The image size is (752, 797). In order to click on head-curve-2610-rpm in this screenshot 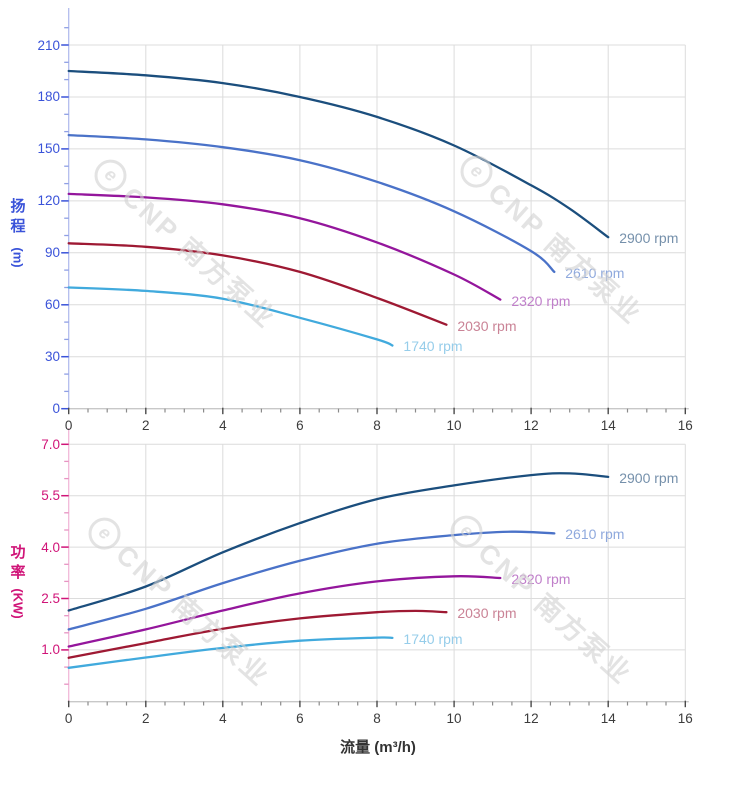, I will do `click(311, 203)`.